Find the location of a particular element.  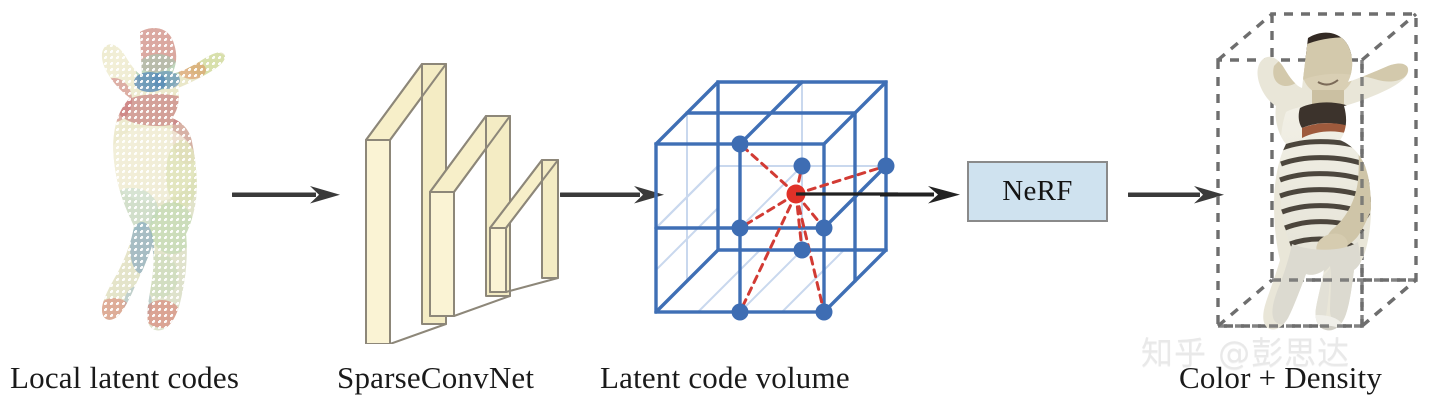

rendered-output-svg is located at coordinates (1317, 171).